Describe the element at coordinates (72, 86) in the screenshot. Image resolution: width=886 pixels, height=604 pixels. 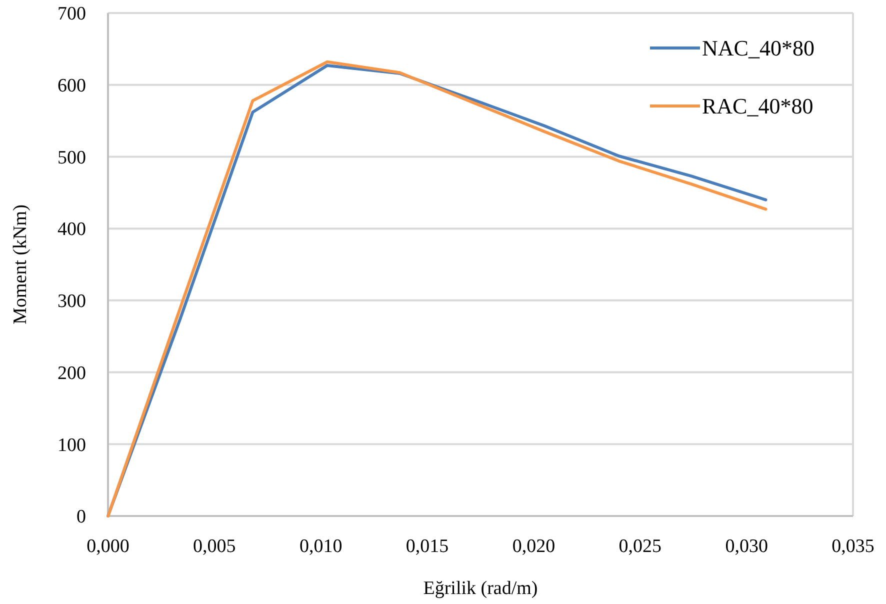
I see `y-tick-label: 600` at that location.